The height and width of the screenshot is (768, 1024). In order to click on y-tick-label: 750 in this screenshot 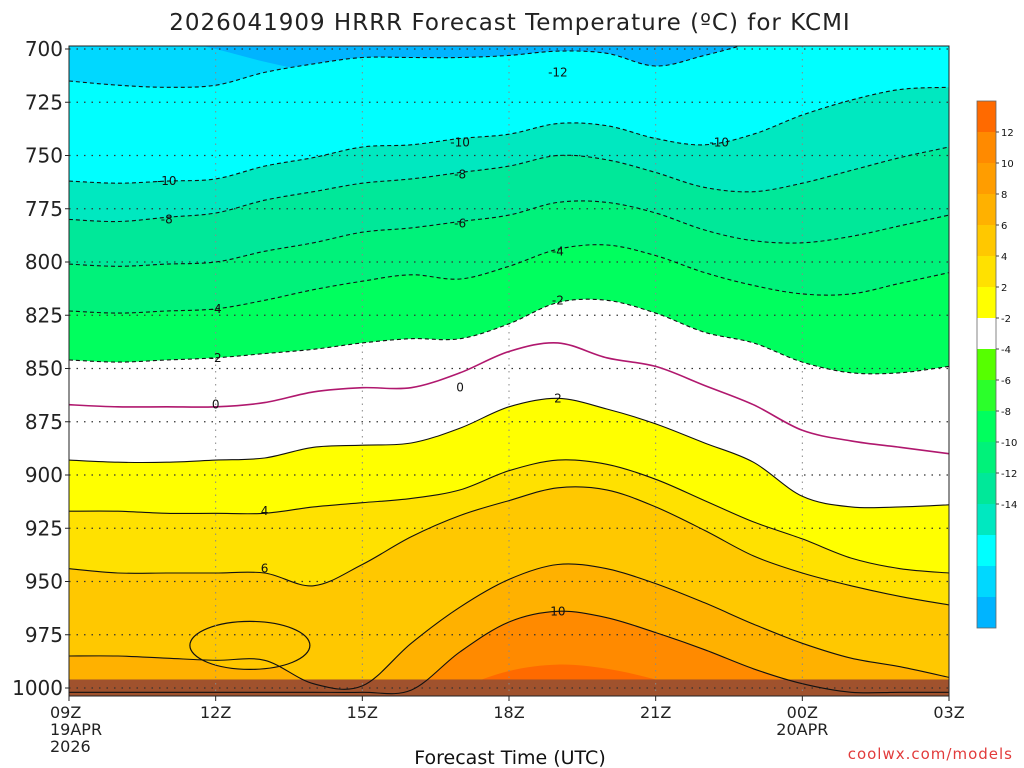, I will do `click(44, 156)`.